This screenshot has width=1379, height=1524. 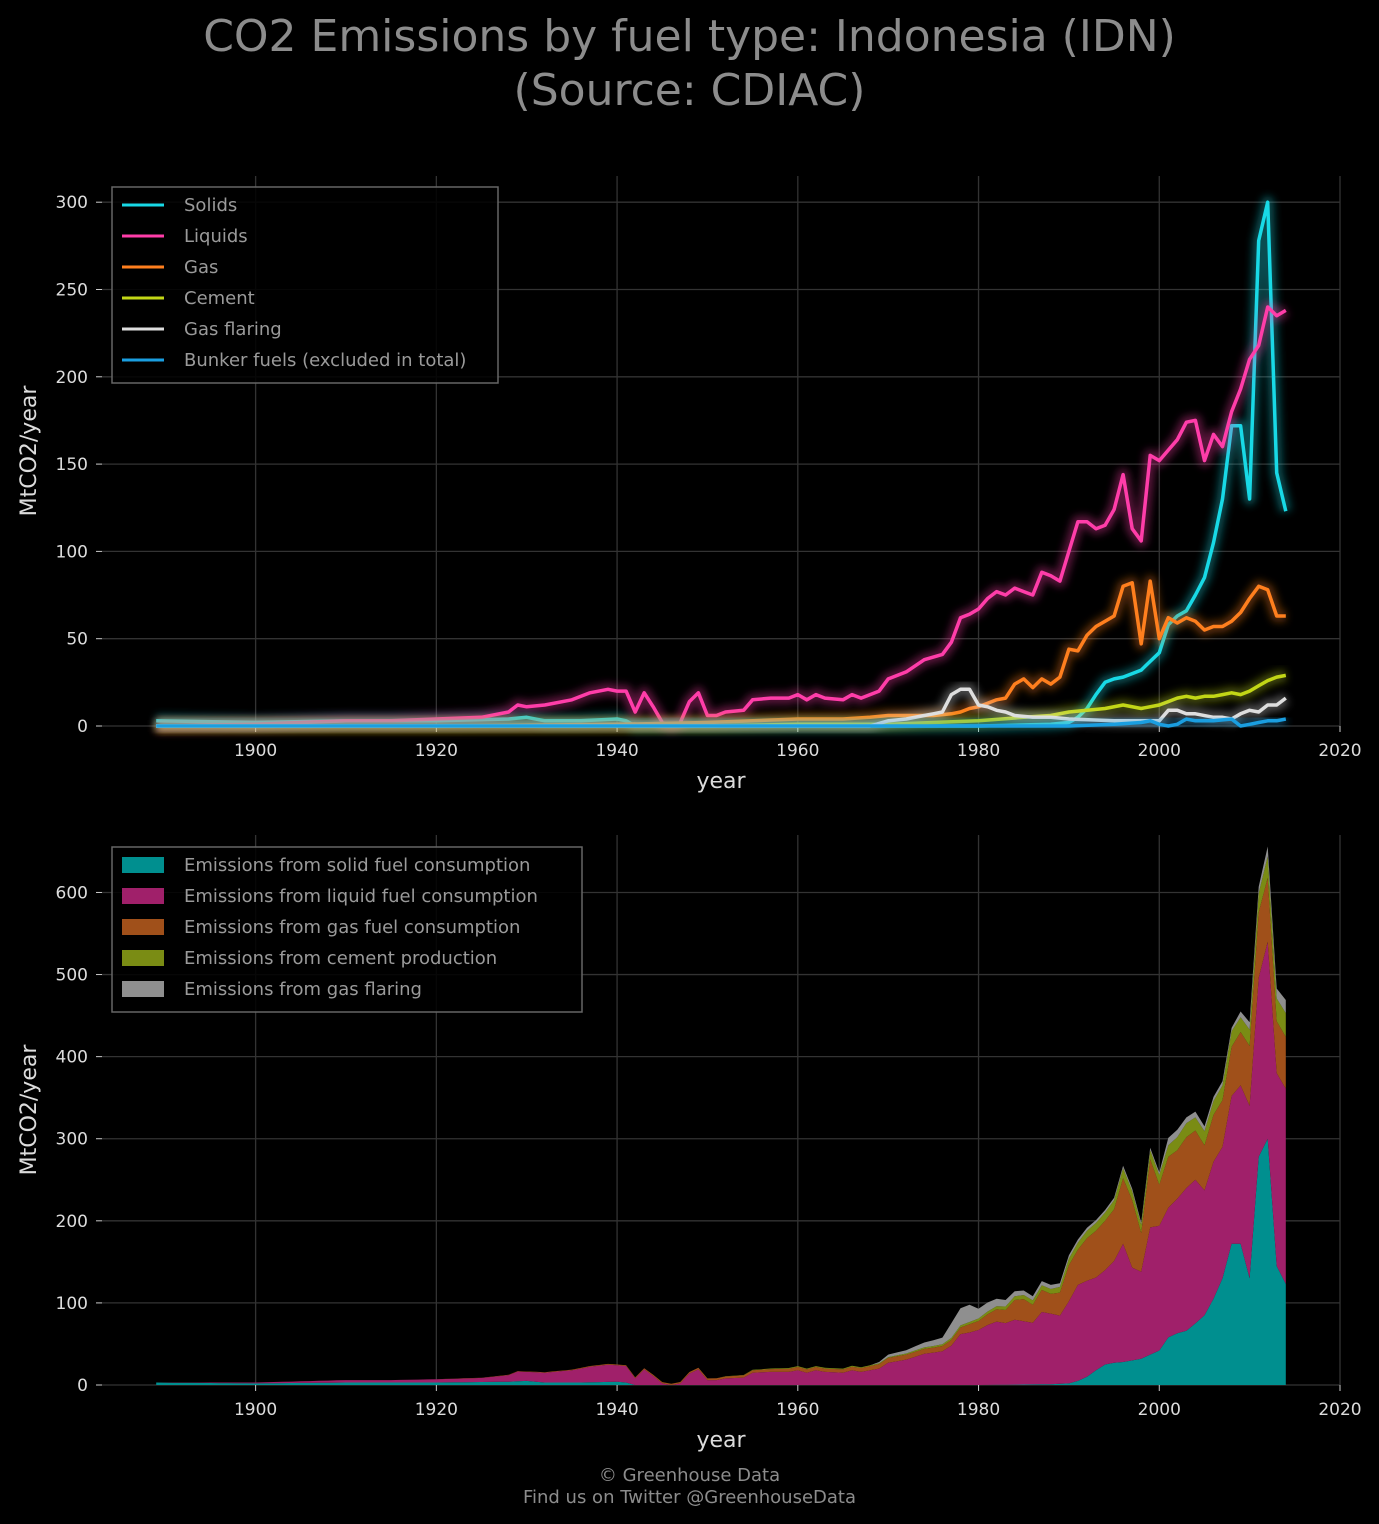 What do you see at coordinates (143, 896) in the screenshot?
I see `legend-swatch-emissions-from-liquid-fuel-consumption` at bounding box center [143, 896].